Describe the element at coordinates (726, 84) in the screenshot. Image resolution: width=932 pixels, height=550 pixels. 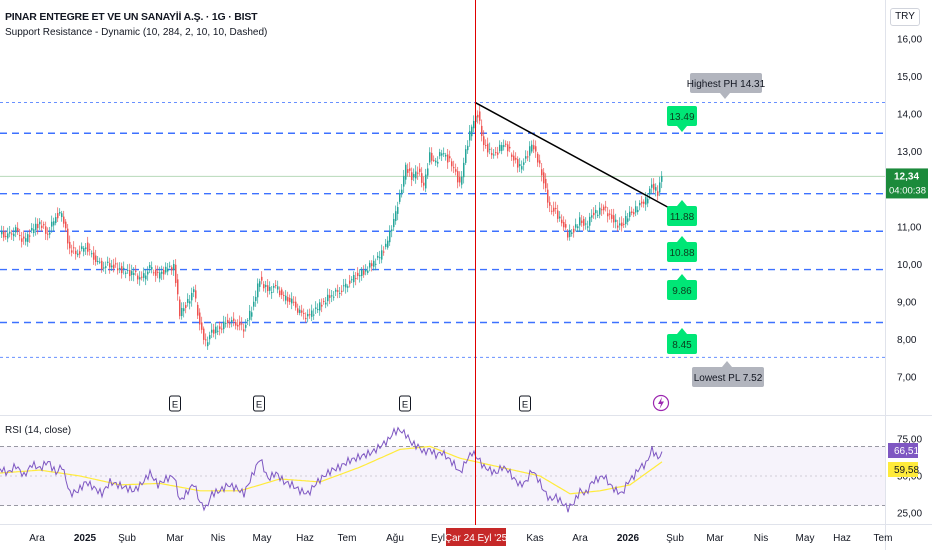
I see `tag-text: Highest PH 14.31` at that location.